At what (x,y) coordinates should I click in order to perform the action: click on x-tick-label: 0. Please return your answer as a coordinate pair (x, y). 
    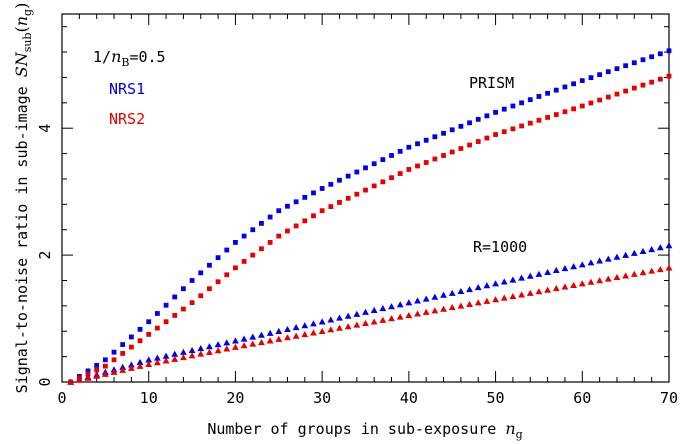
    Looking at the image, I should click on (61, 398).